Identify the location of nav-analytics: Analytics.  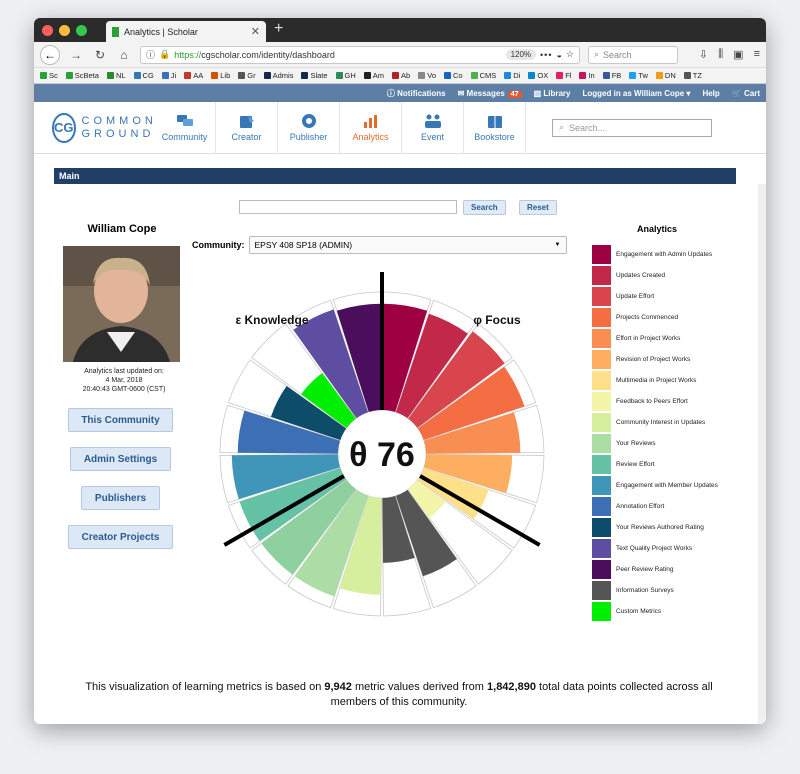
(371, 127).